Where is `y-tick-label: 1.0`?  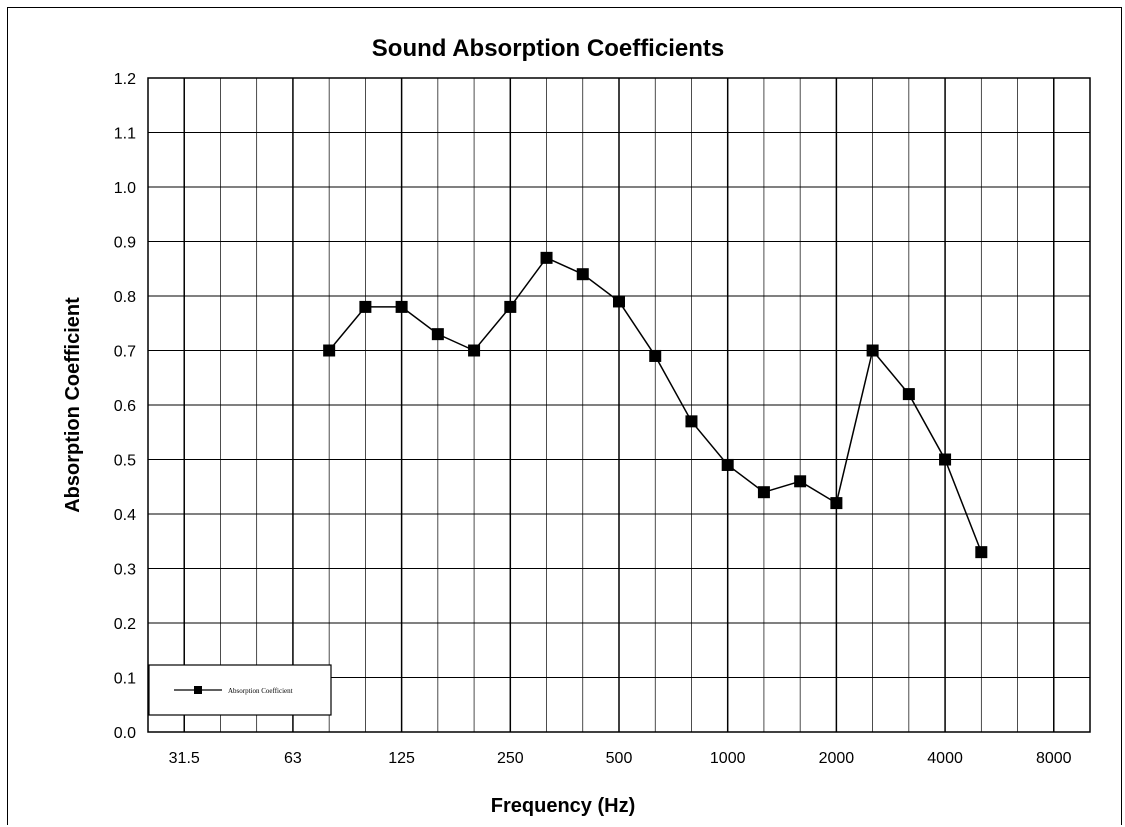 y-tick-label: 1.0 is located at coordinates (125, 188).